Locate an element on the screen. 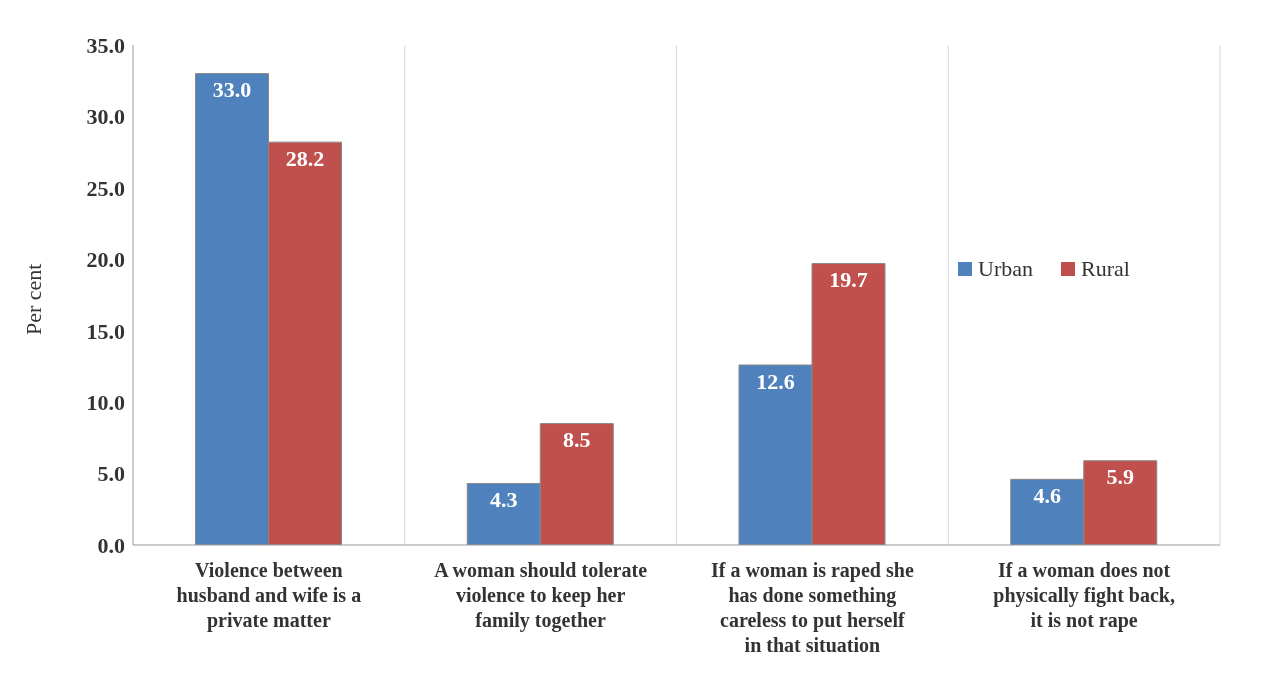  data-label: 28.2 is located at coordinates (305, 158).